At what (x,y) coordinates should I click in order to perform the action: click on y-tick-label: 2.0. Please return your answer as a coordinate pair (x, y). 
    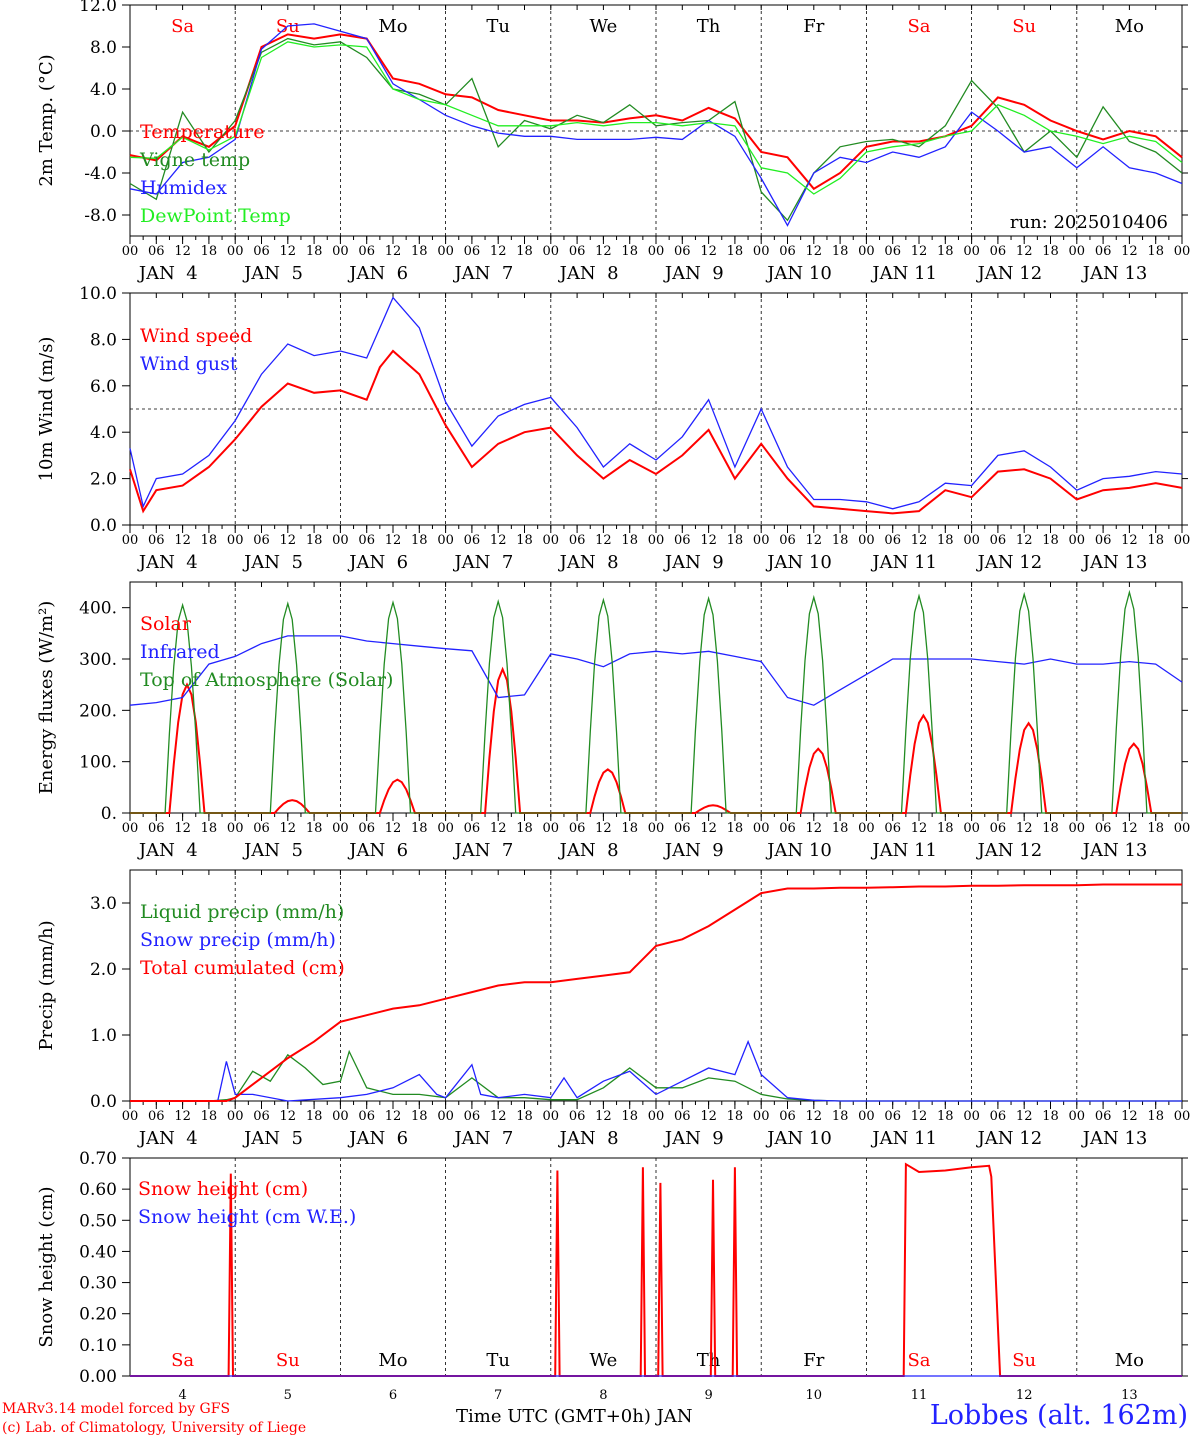
    Looking at the image, I should click on (103, 480).